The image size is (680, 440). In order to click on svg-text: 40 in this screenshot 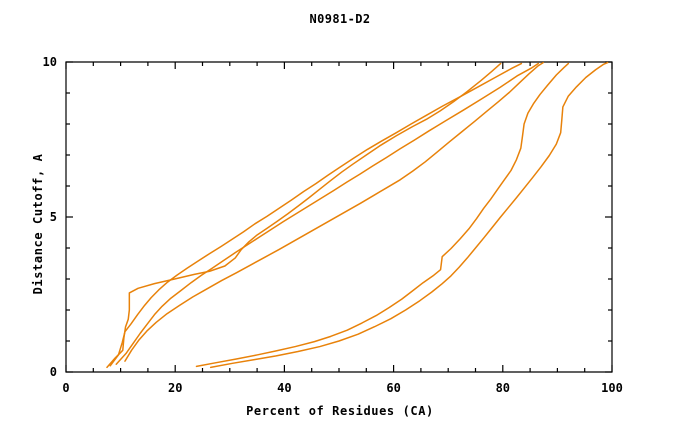, I will do `click(284, 388)`.